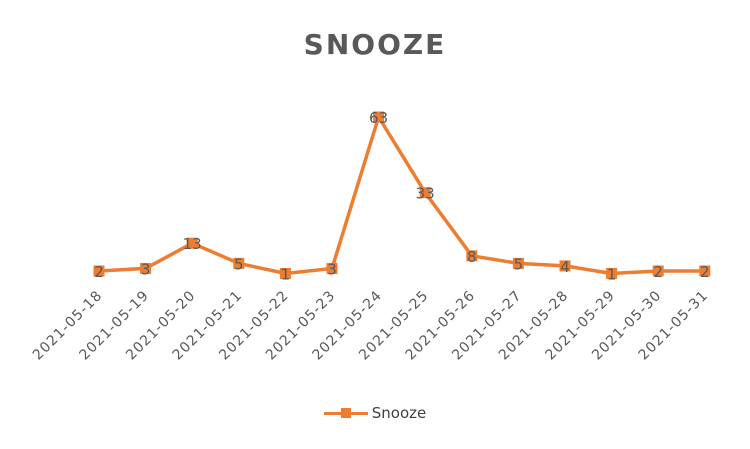 This screenshot has height=449, width=750. What do you see at coordinates (375, 44) in the screenshot?
I see `chart-title: SNOOZE` at bounding box center [375, 44].